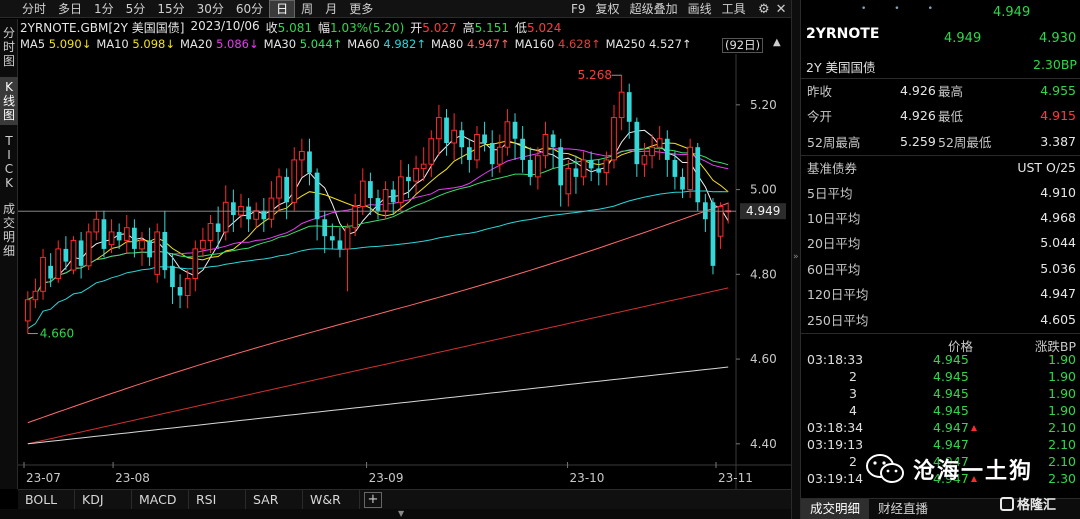 The width and height of the screenshot is (1080, 519). Describe the element at coordinates (733, 9) in the screenshot. I see `toolbar-button: 工具` at that location.